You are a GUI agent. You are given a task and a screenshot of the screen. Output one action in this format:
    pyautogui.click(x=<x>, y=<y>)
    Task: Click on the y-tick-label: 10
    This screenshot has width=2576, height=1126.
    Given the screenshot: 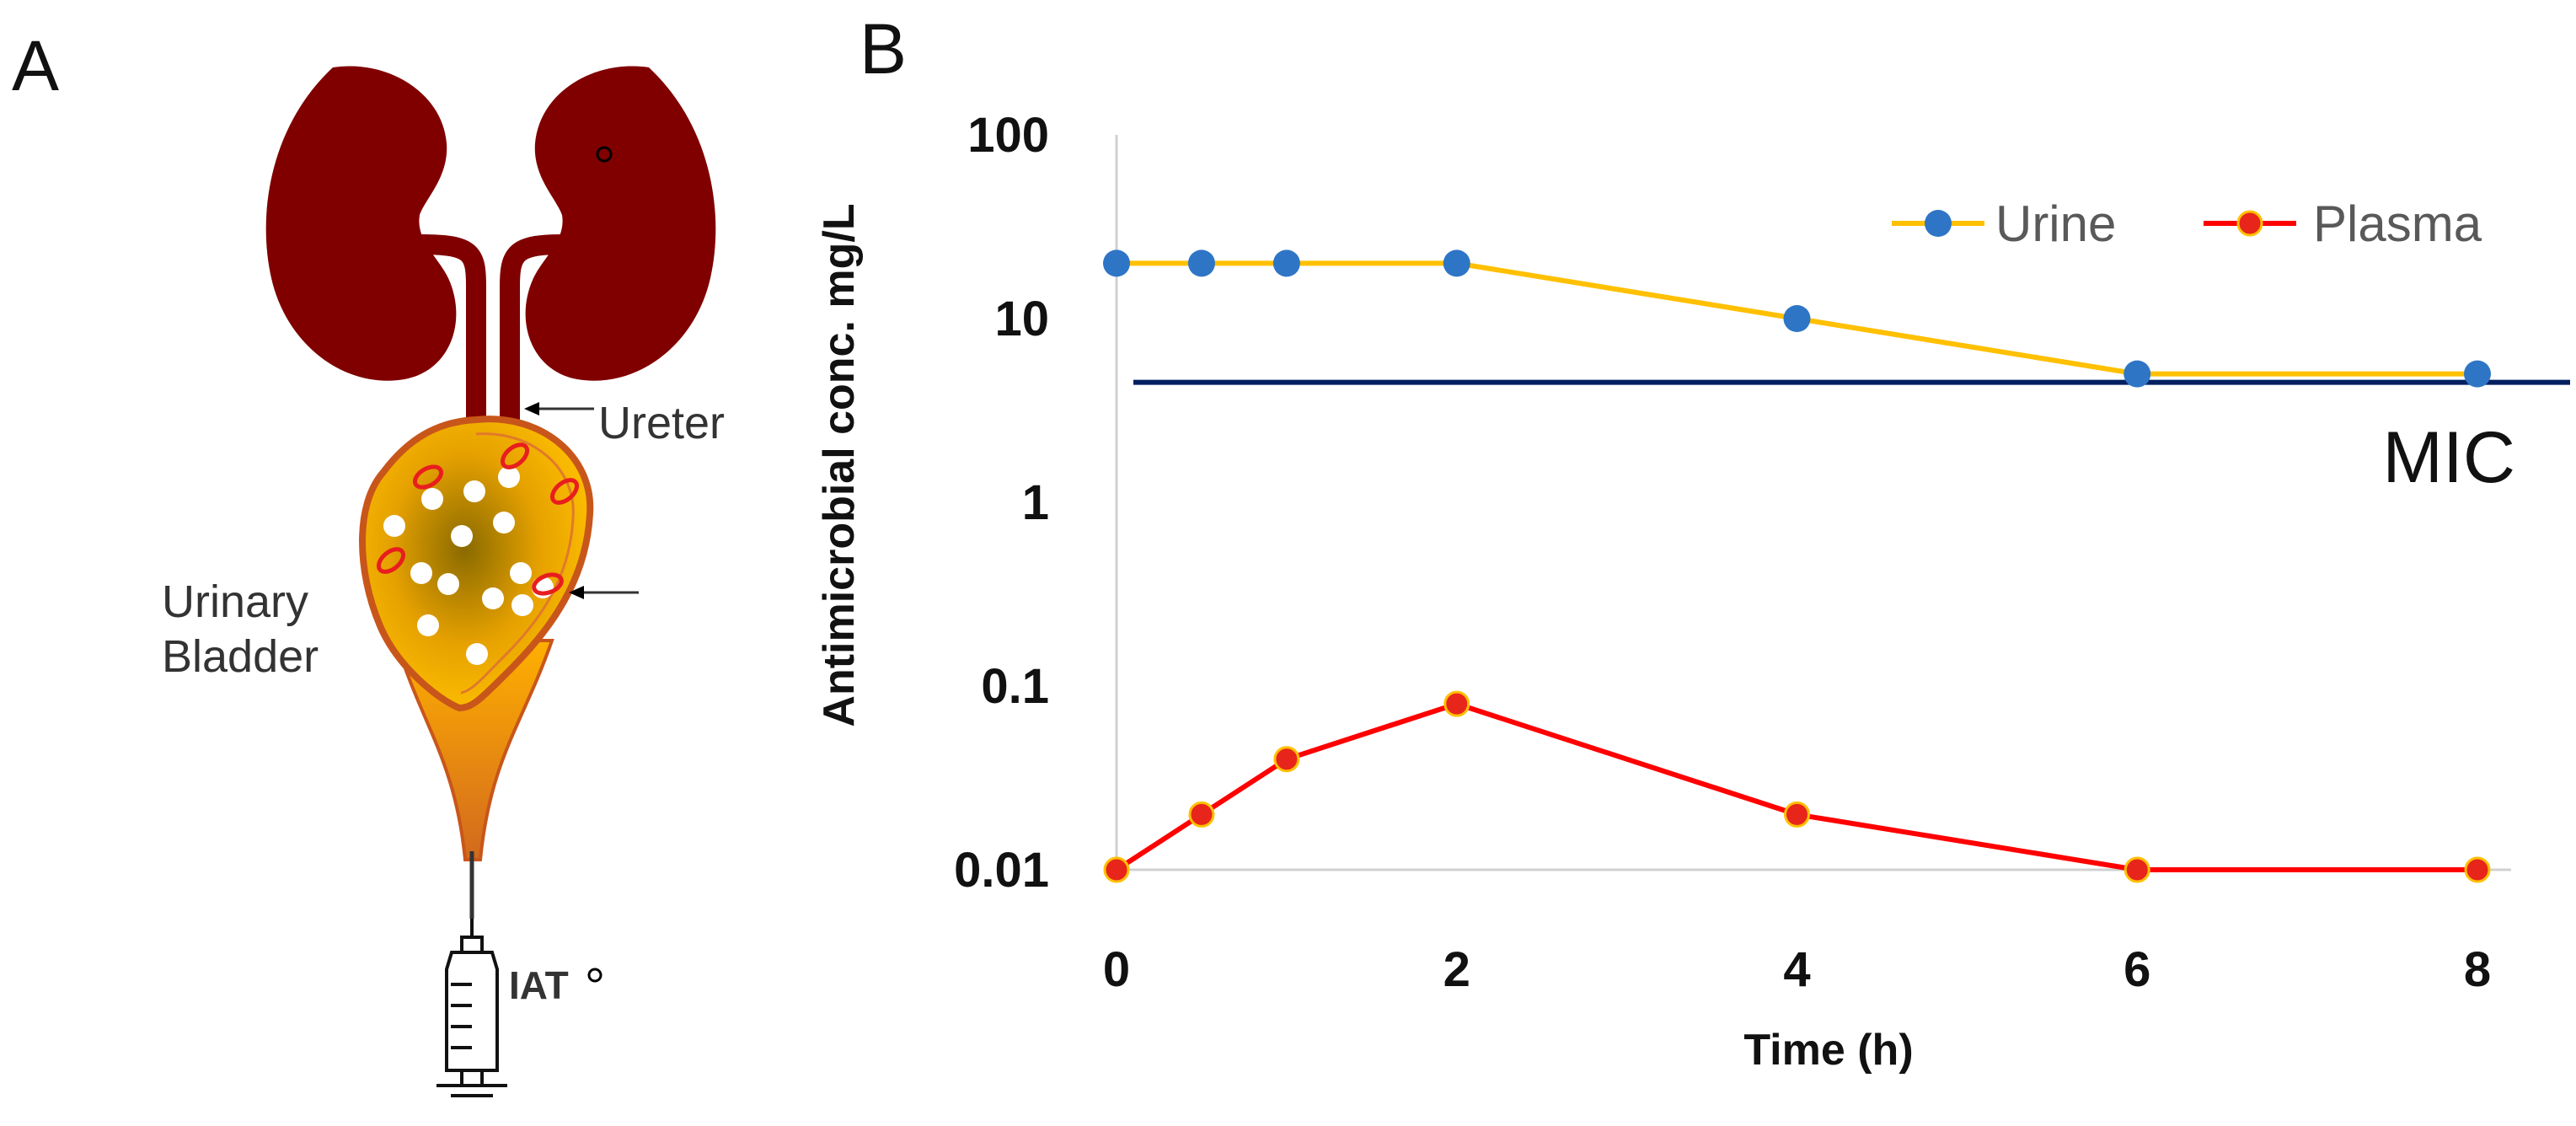 What is the action you would take?
    pyautogui.click(x=1021, y=319)
    